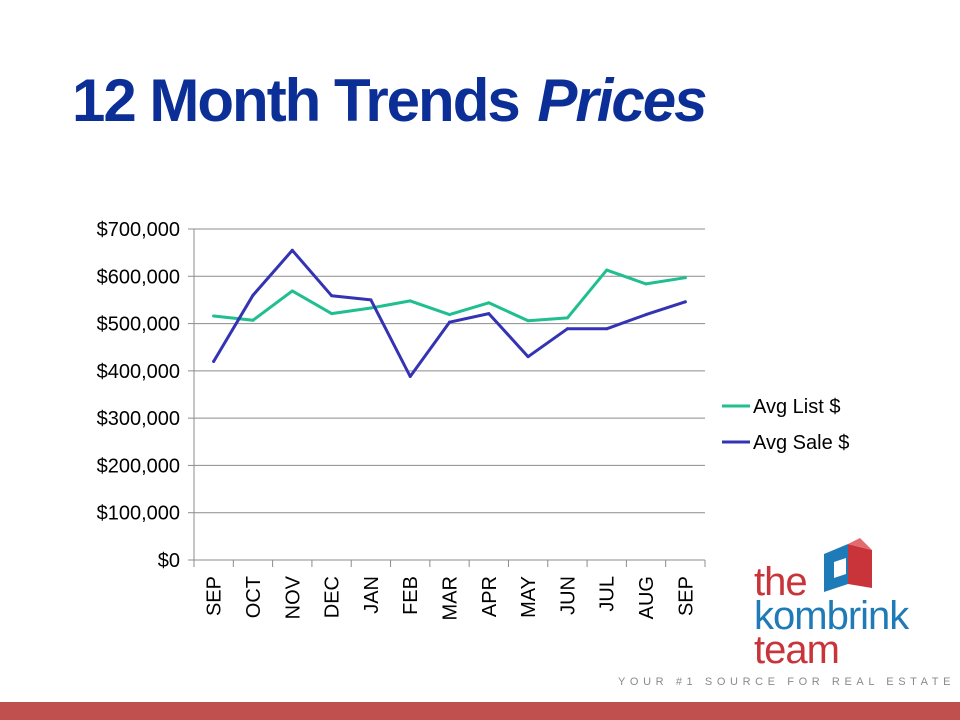 This screenshot has width=960, height=720. Describe the element at coordinates (787, 682) in the screenshot. I see `logo-tagline: YOUR #1 SOURCE FOR REAL ESTATE` at that location.